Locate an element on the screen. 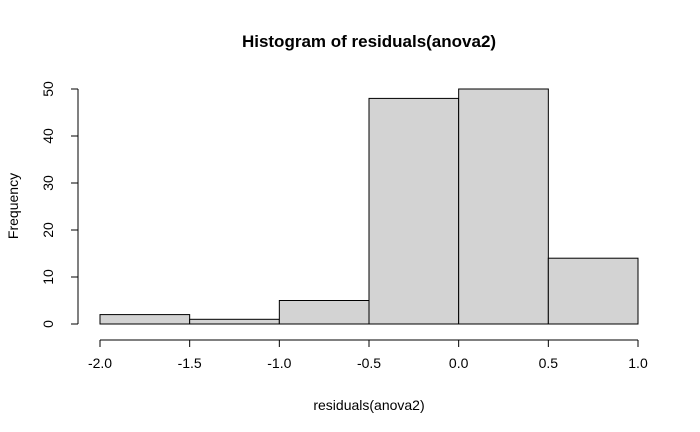 The width and height of the screenshot is (700, 432). y-tick-label: 20 is located at coordinates (48, 230).